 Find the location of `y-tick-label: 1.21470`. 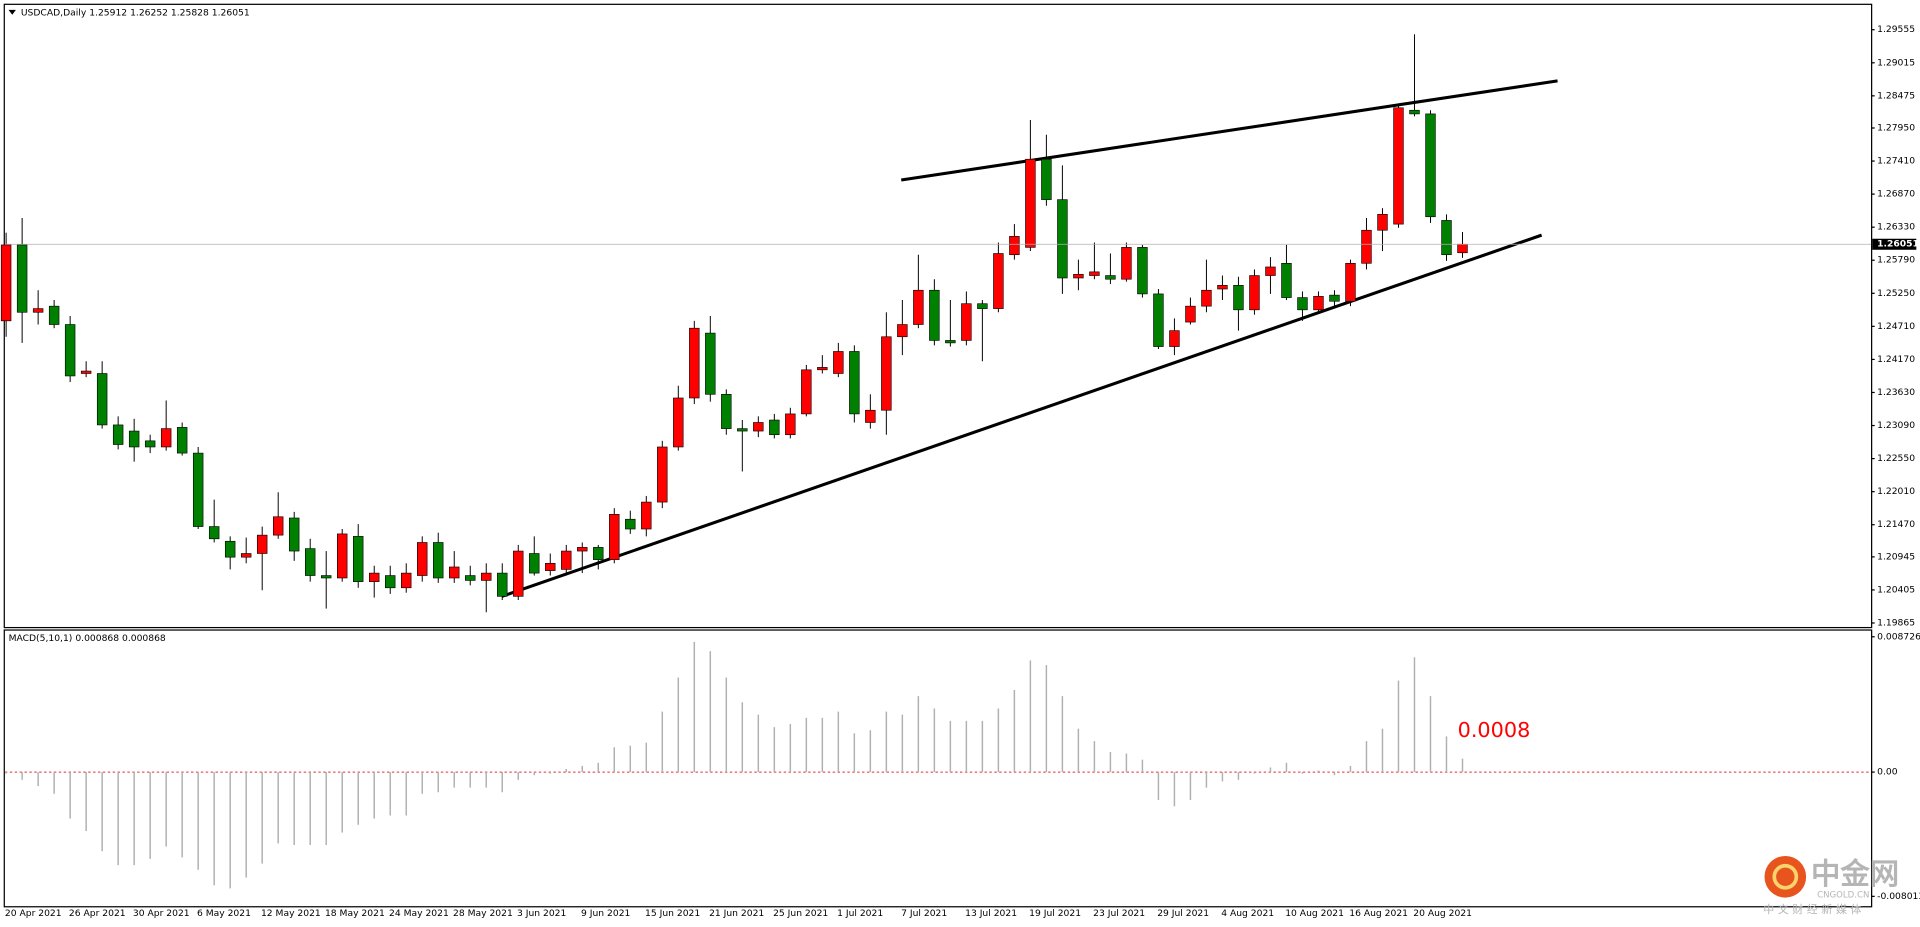

y-tick-label: 1.21470 is located at coordinates (1896, 524).